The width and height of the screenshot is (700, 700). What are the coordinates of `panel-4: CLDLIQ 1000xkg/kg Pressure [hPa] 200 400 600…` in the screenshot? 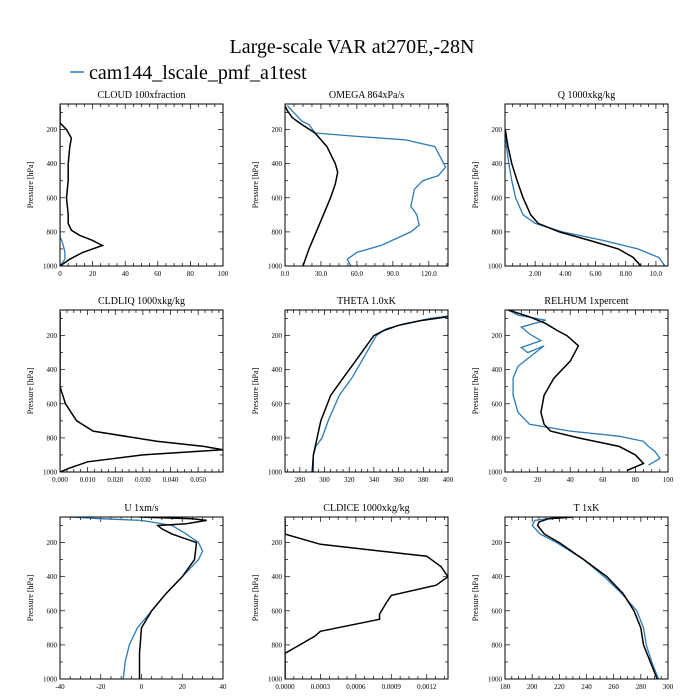 It's located at (125, 390).